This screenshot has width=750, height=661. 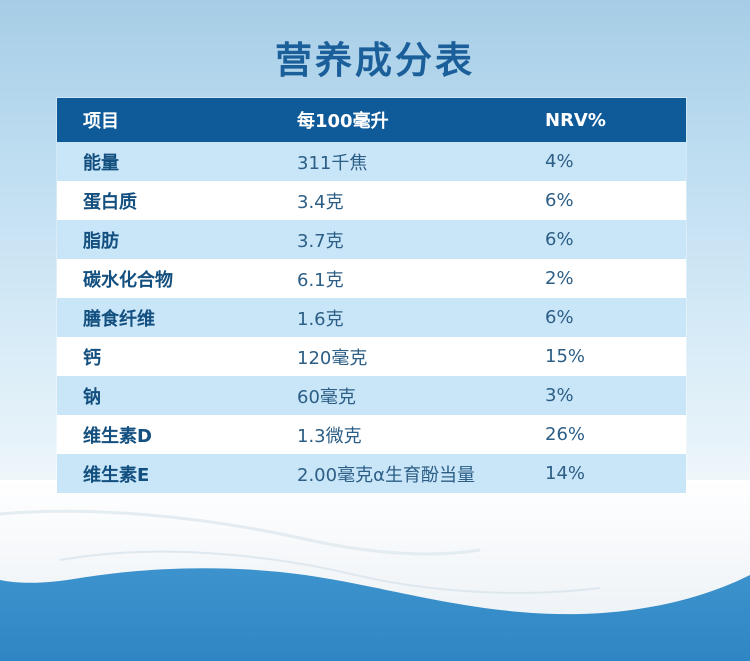 What do you see at coordinates (615, 278) in the screenshot?
I see `row-nrv: 2%` at bounding box center [615, 278].